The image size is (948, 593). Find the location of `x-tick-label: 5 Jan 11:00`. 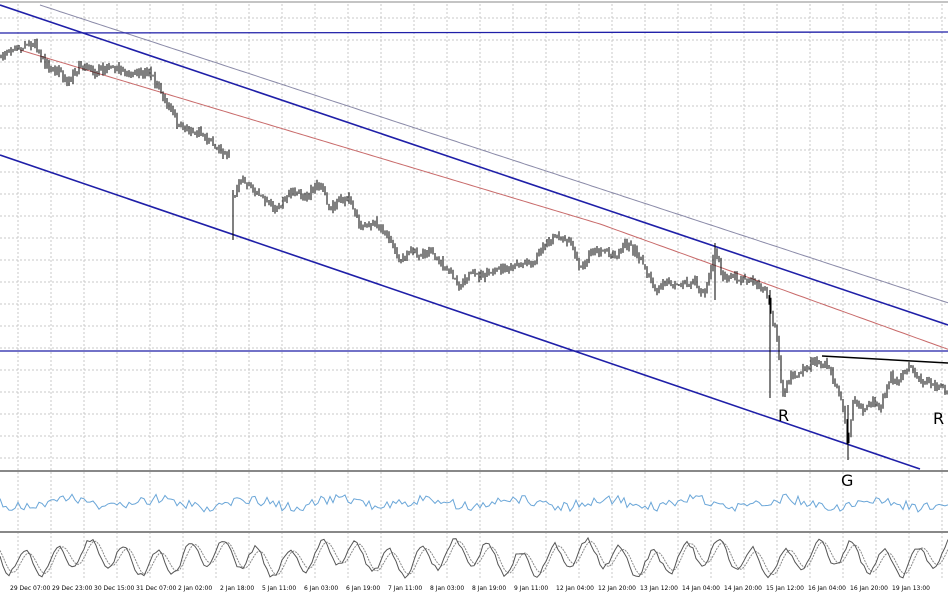

x-tick-label: 5 Jan 11:00 is located at coordinates (279, 588).